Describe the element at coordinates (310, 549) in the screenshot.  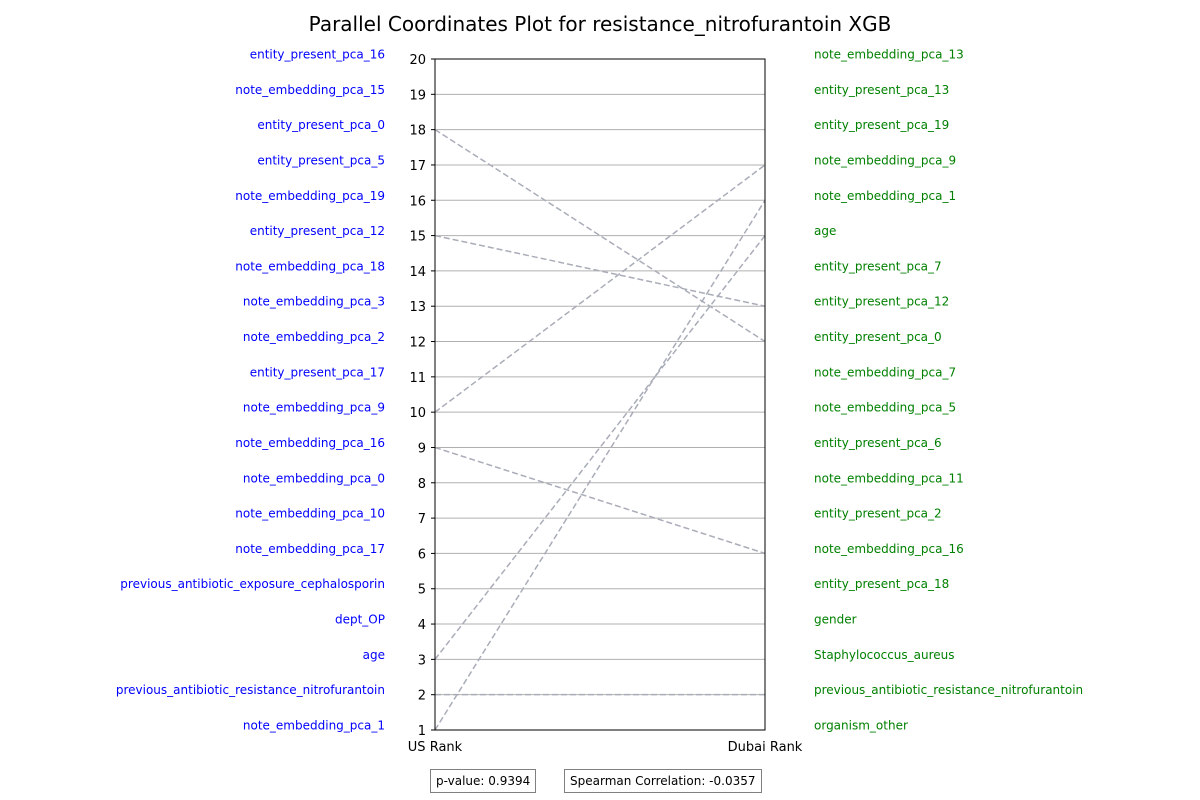
I see `us-feature-label: note_embedding_pca_17` at that location.